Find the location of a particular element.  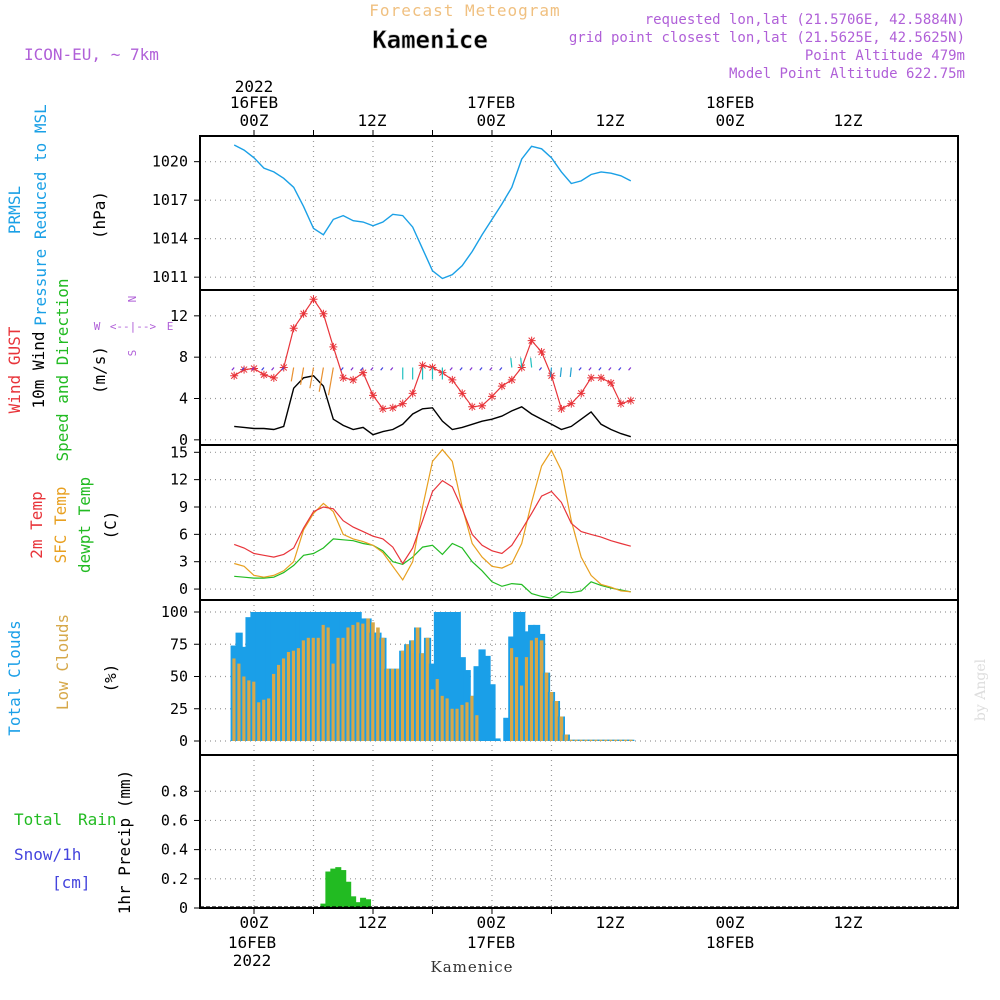

y-tick-label: 6 is located at coordinates (183, 534).